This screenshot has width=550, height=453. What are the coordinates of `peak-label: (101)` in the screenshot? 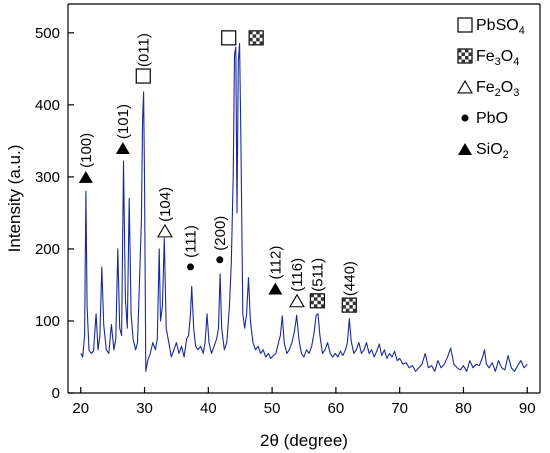 It's located at (123, 121).